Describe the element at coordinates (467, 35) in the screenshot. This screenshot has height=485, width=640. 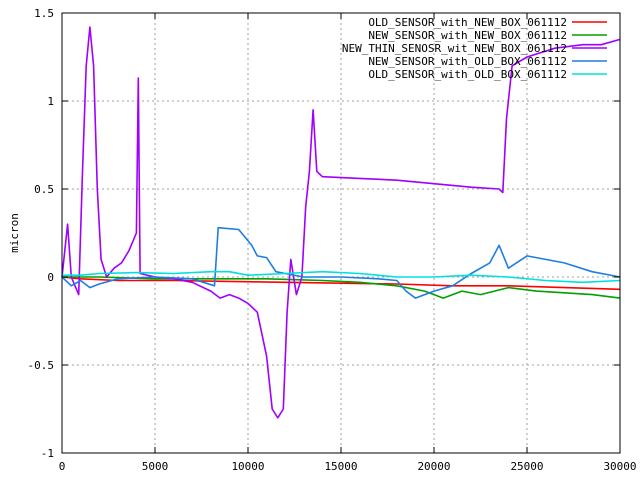
I see `legend-label: NEW_SENSOR_with_NEW_BOX_061112` at that location.